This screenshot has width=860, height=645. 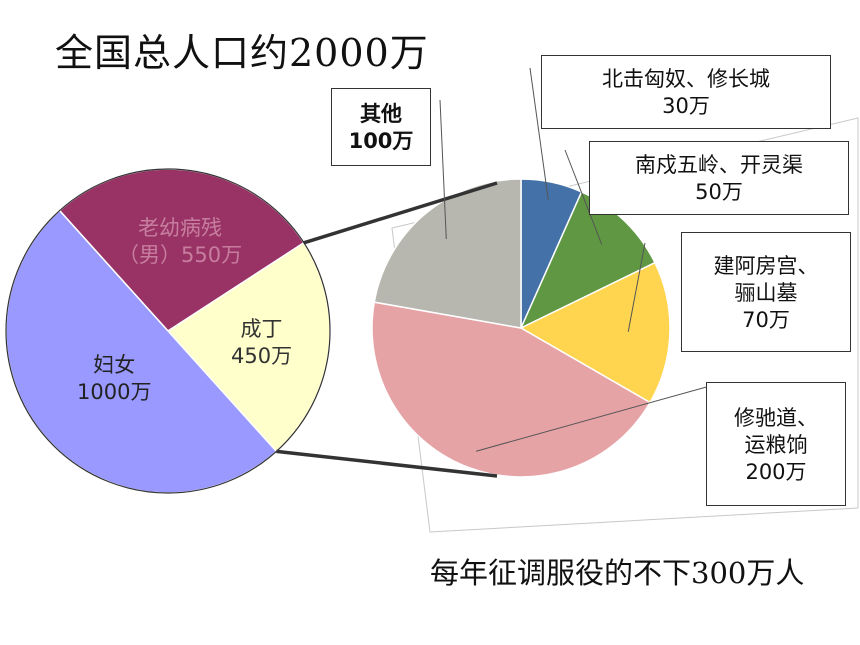 I want to click on callout-roads-grain: 修驰道、 运粮饷 200万, so click(x=776, y=444).